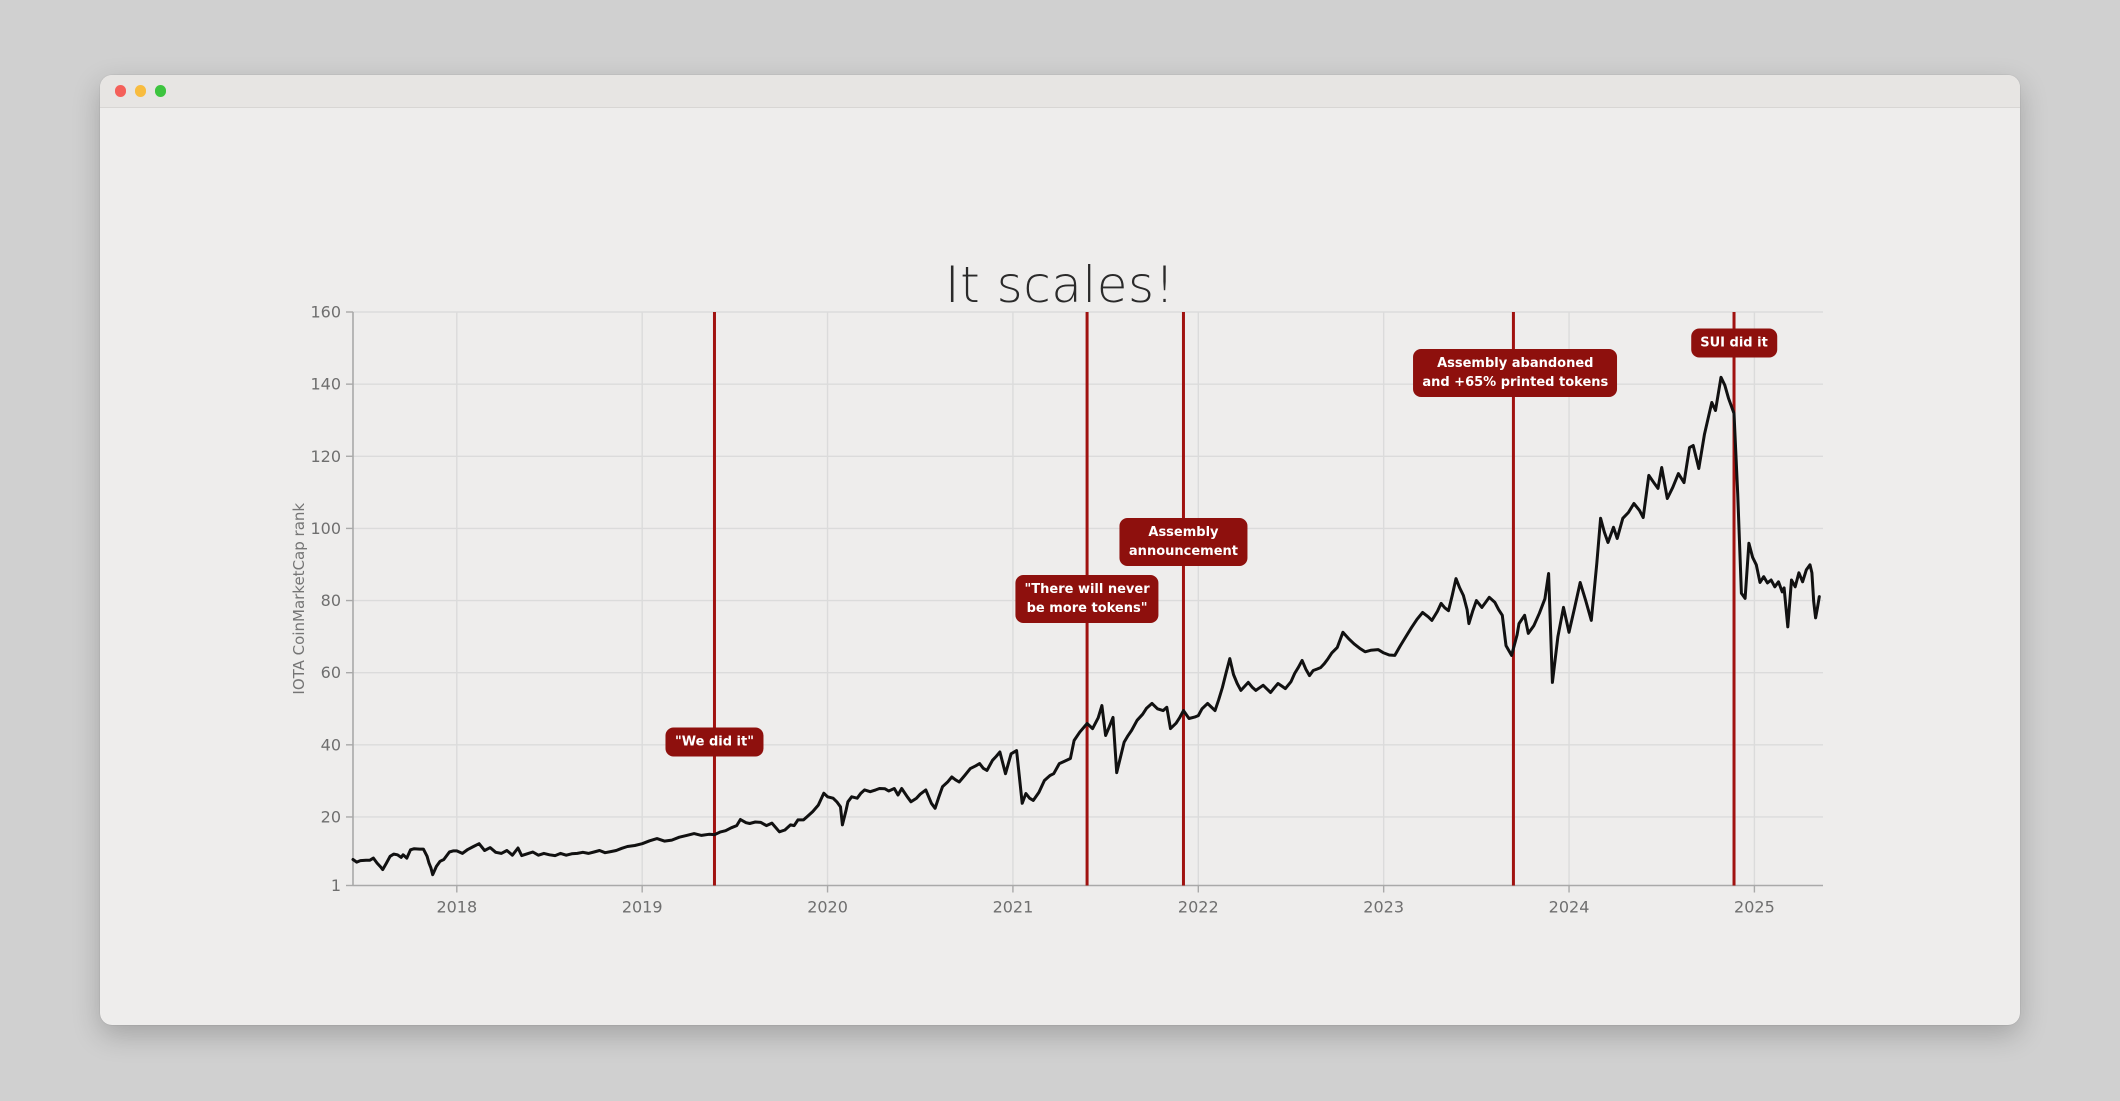 The image size is (2120, 1101). Describe the element at coordinates (336, 885) in the screenshot. I see `y-tick-label: 1` at that location.